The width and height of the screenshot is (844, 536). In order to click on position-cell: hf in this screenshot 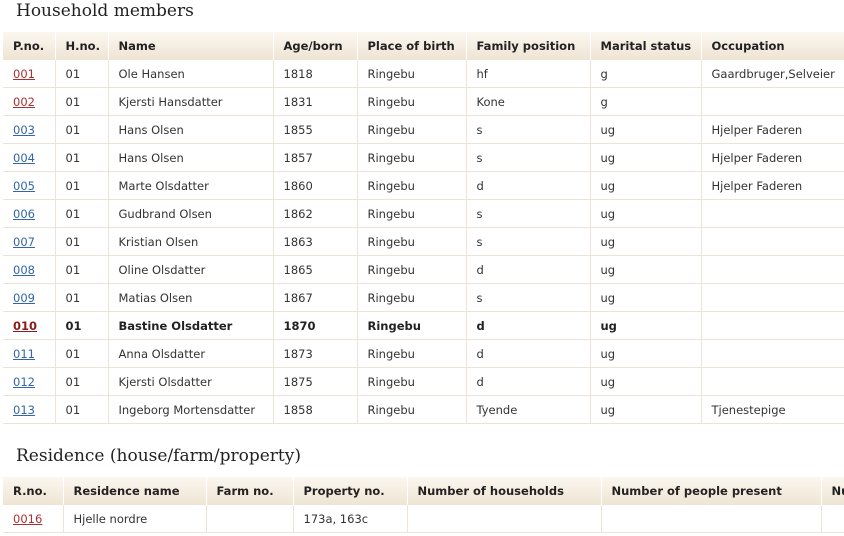, I will do `click(528, 74)`.